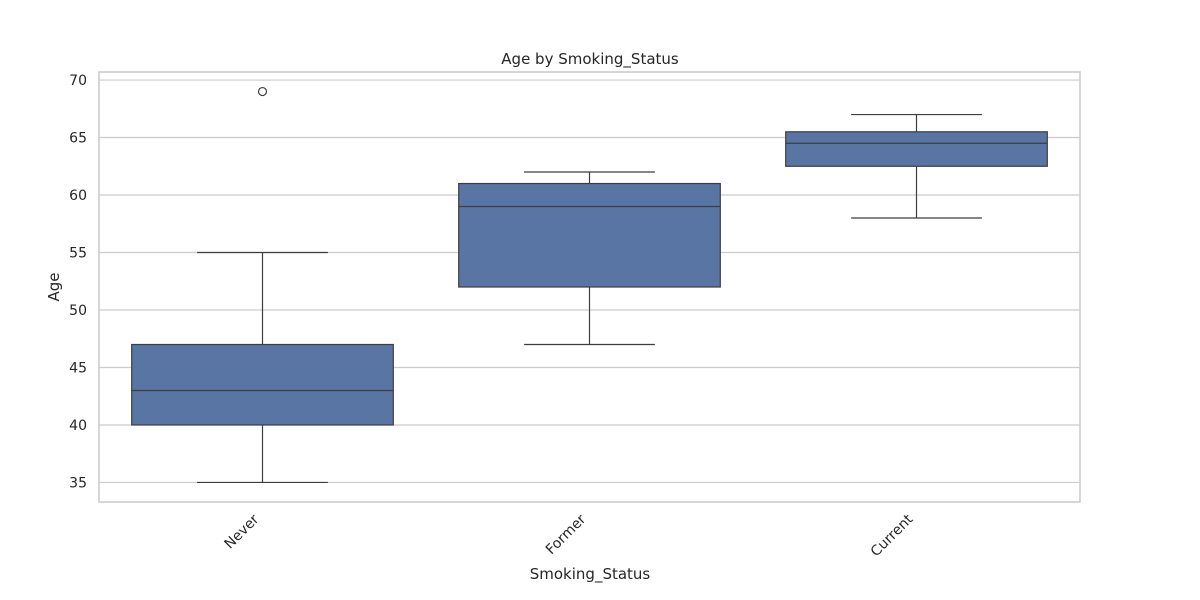  Describe the element at coordinates (262, 91) in the screenshot. I see `outlier-point` at that location.